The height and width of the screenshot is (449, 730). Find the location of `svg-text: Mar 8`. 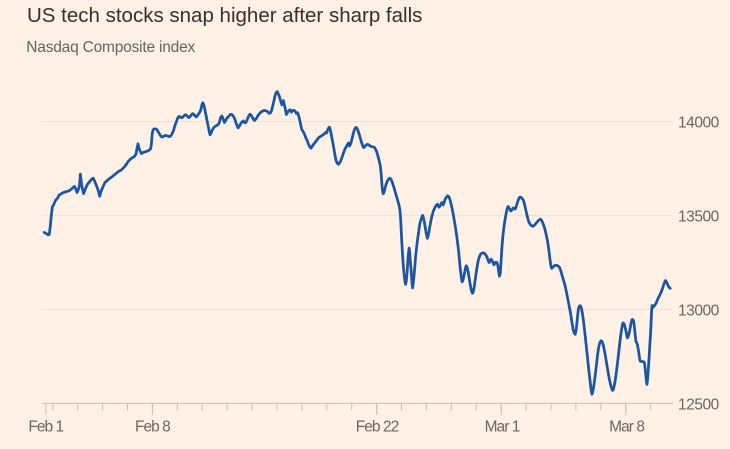

svg-text: Mar 8 is located at coordinates (626, 427).